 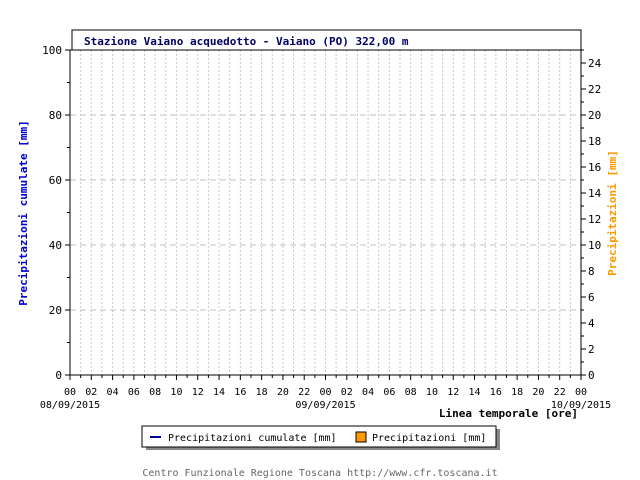 What do you see at coordinates (508, 413) in the screenshot?
I see `x-axis-title: Linea temporale [ore]` at bounding box center [508, 413].